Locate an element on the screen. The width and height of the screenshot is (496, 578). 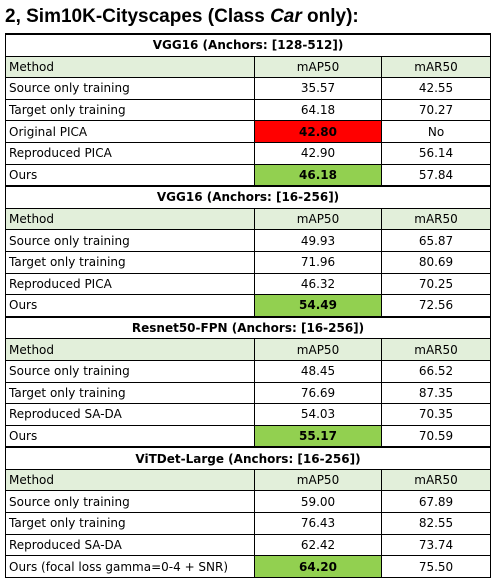
cell-map50-highlight: 42.80 is located at coordinates (318, 131).